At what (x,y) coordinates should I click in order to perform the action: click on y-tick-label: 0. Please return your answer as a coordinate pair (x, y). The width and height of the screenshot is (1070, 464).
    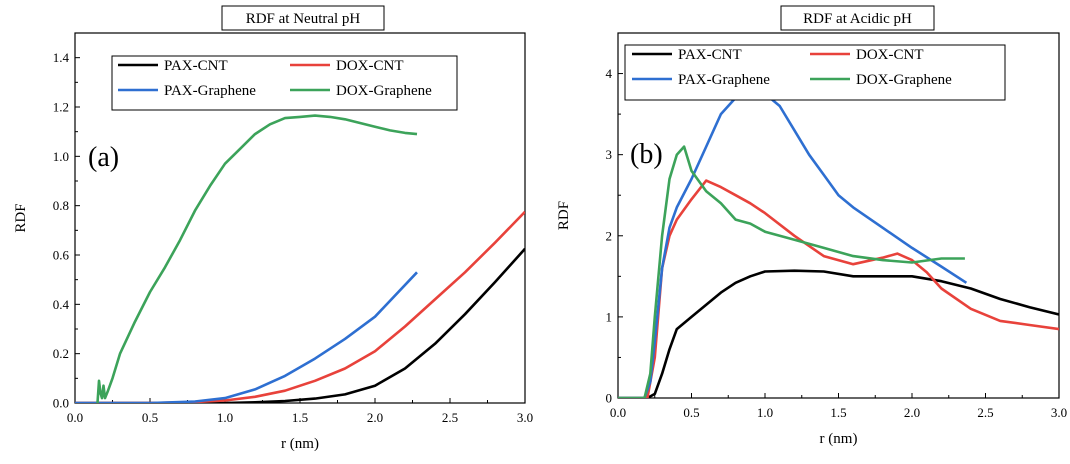
    Looking at the image, I should click on (609, 398).